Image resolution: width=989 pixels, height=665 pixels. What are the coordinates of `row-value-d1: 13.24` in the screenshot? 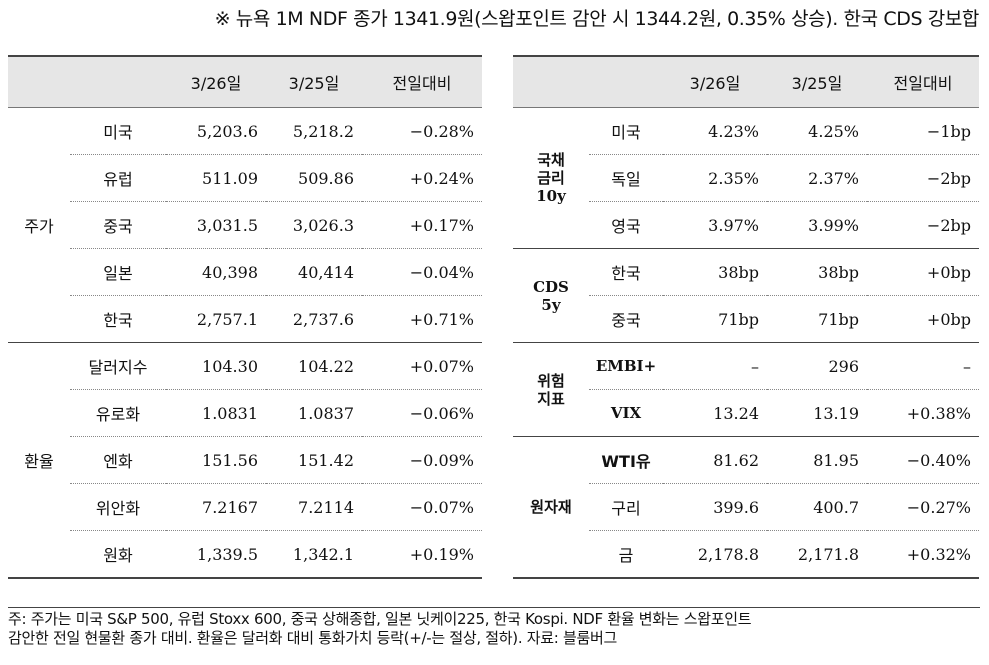 It's located at (715, 413).